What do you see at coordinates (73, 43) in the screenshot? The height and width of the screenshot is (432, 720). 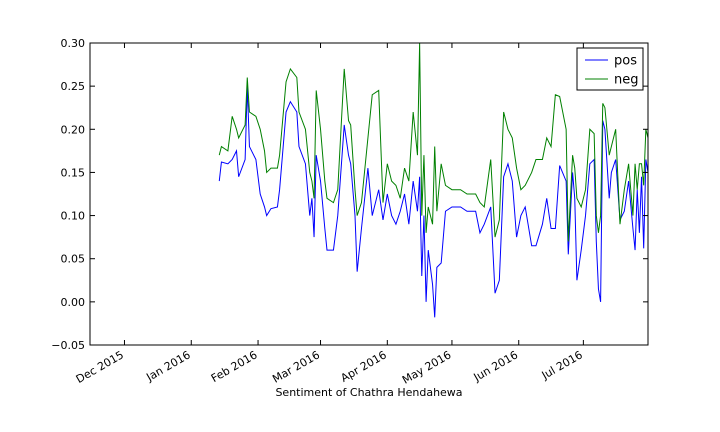 I see `y-tick-label: 0.30` at bounding box center [73, 43].